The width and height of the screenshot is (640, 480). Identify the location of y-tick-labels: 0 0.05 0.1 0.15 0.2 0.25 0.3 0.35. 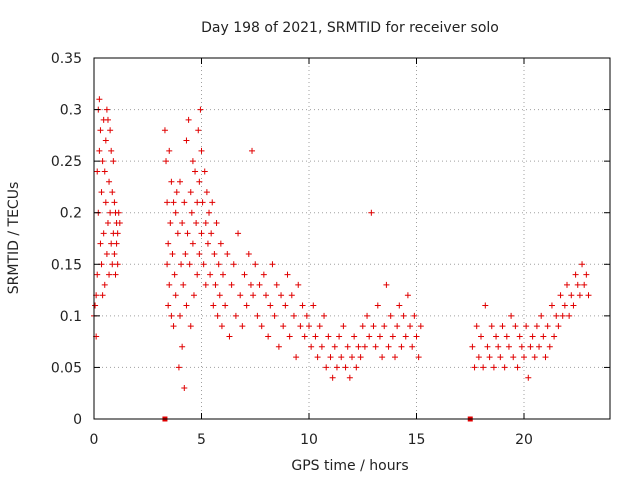
(66, 239).